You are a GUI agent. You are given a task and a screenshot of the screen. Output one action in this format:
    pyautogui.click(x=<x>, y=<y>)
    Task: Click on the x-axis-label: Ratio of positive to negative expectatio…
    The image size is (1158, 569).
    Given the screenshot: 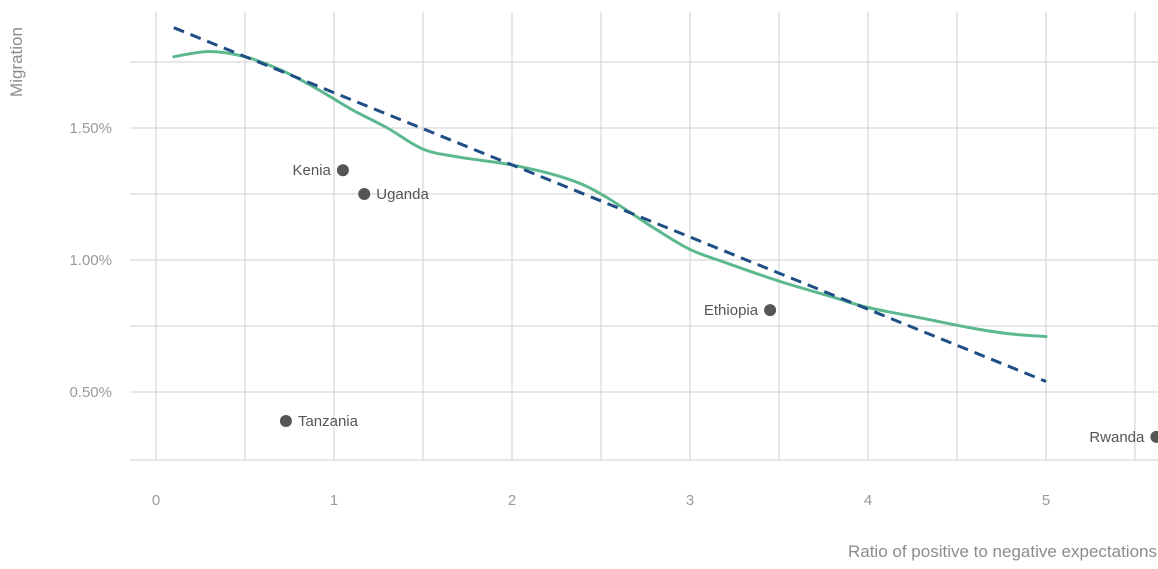 What is the action you would take?
    pyautogui.click(x=1002, y=551)
    